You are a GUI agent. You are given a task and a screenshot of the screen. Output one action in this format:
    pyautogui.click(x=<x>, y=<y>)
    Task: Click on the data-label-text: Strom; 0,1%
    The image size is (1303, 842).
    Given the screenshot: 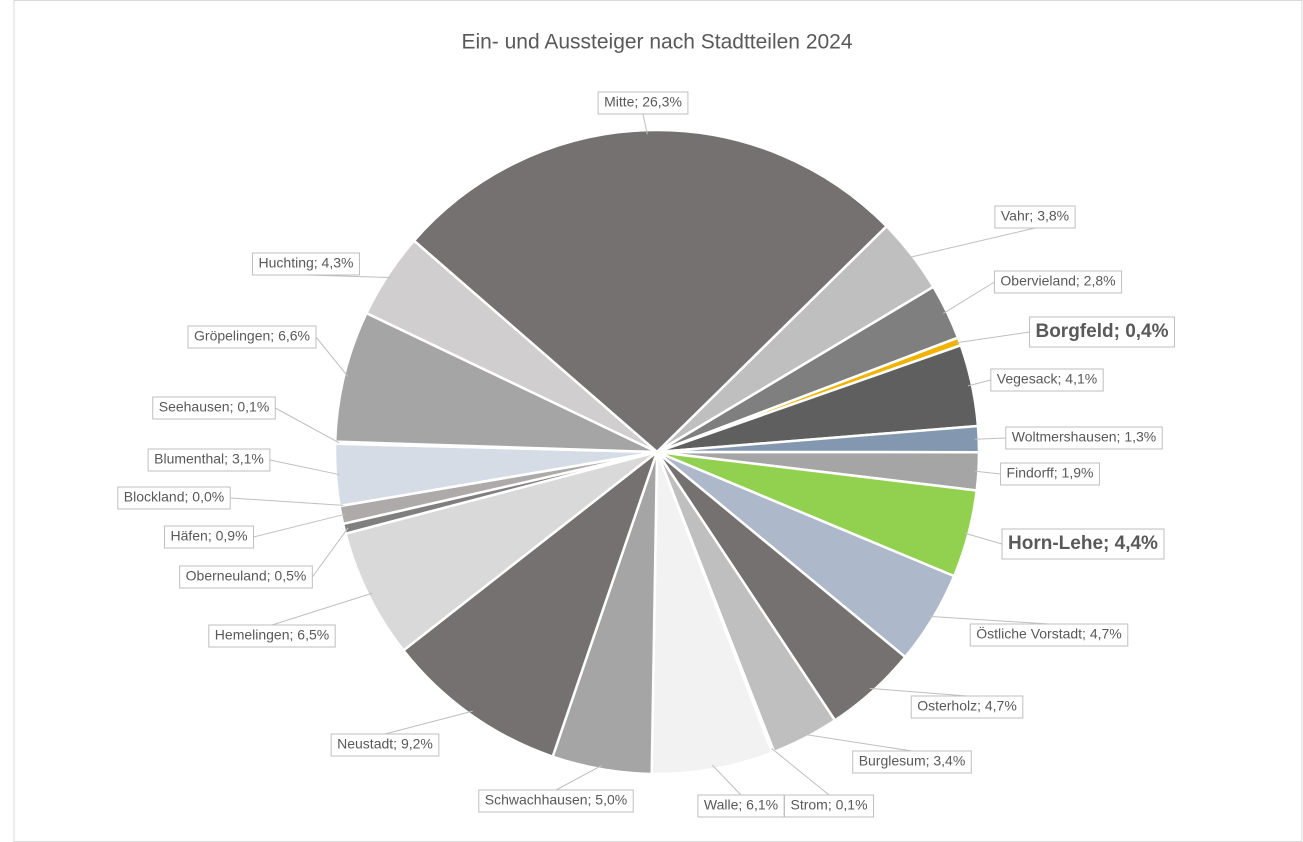 What is the action you would take?
    pyautogui.click(x=828, y=805)
    